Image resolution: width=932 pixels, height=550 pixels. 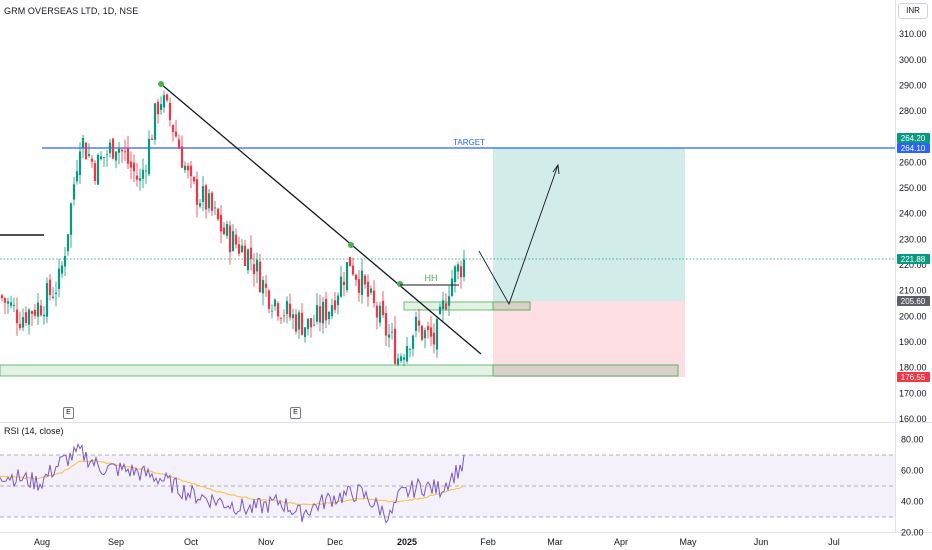 What do you see at coordinates (589, 224) in the screenshot?
I see `profit-zone` at bounding box center [589, 224].